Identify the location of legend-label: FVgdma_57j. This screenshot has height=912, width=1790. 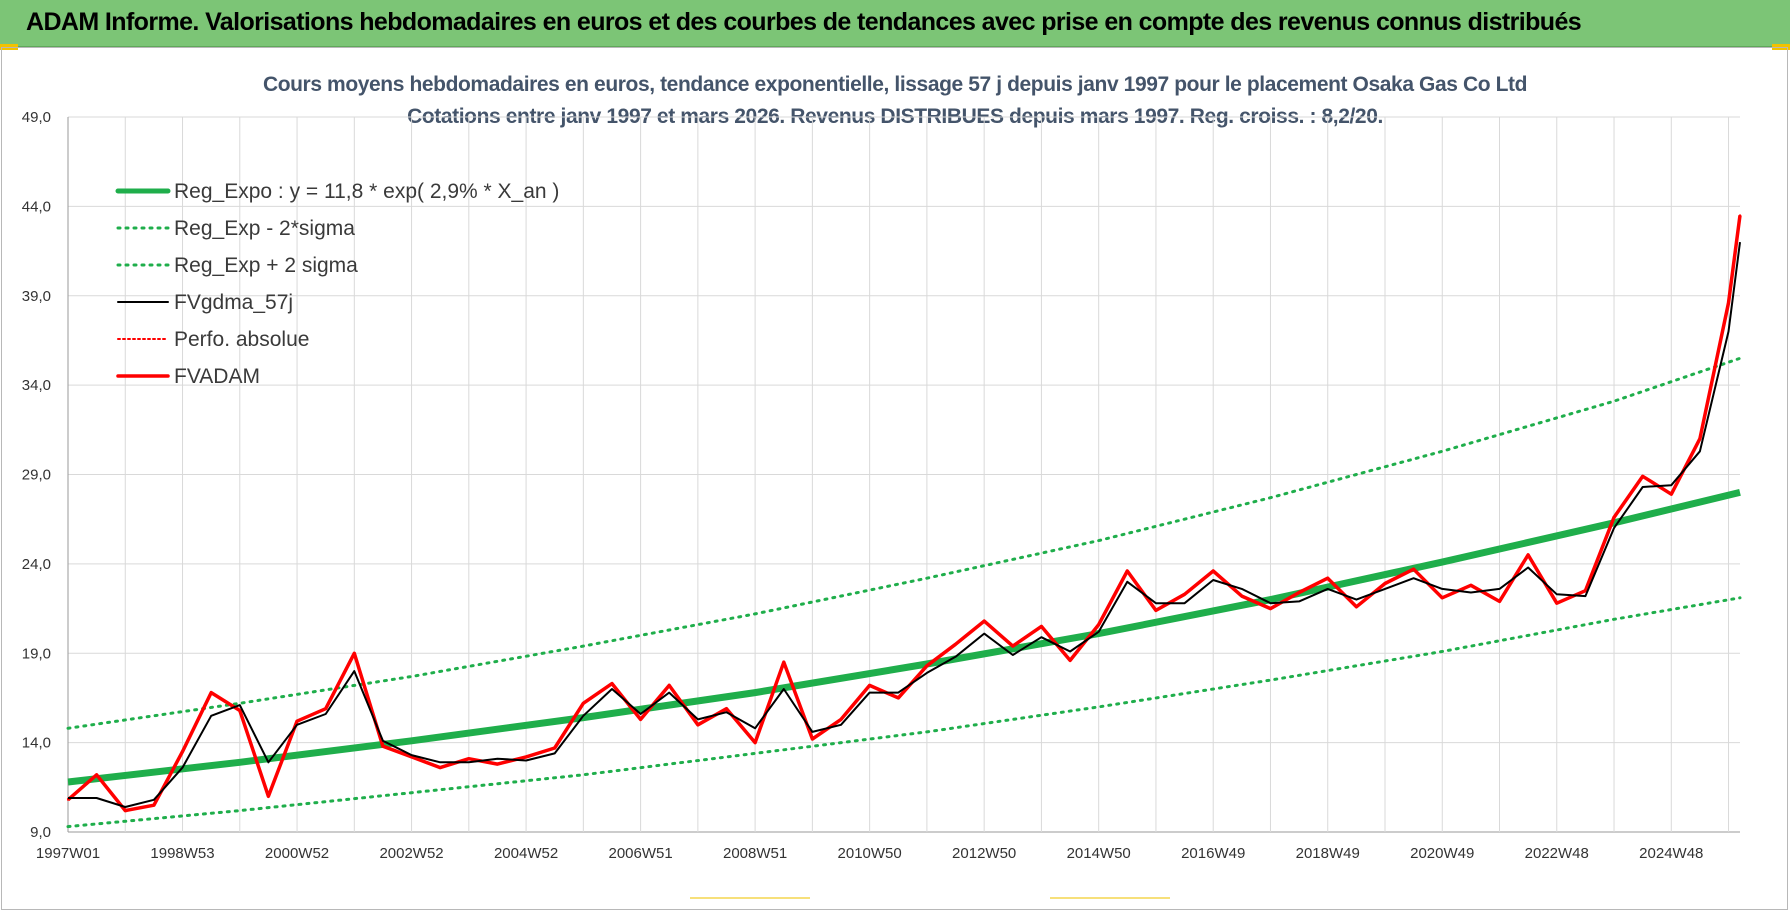
(233, 302).